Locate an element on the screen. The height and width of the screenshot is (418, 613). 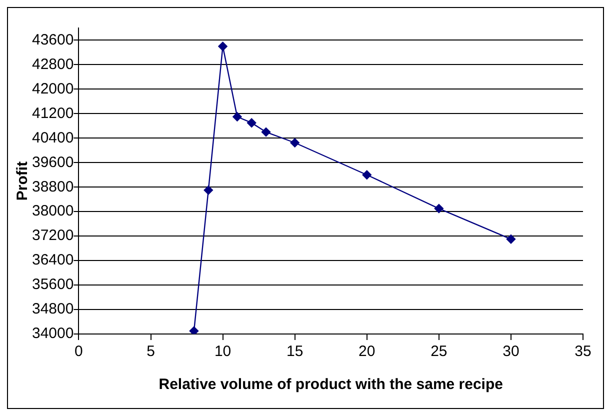
y-tick-label: 42000 is located at coordinates (53, 89).